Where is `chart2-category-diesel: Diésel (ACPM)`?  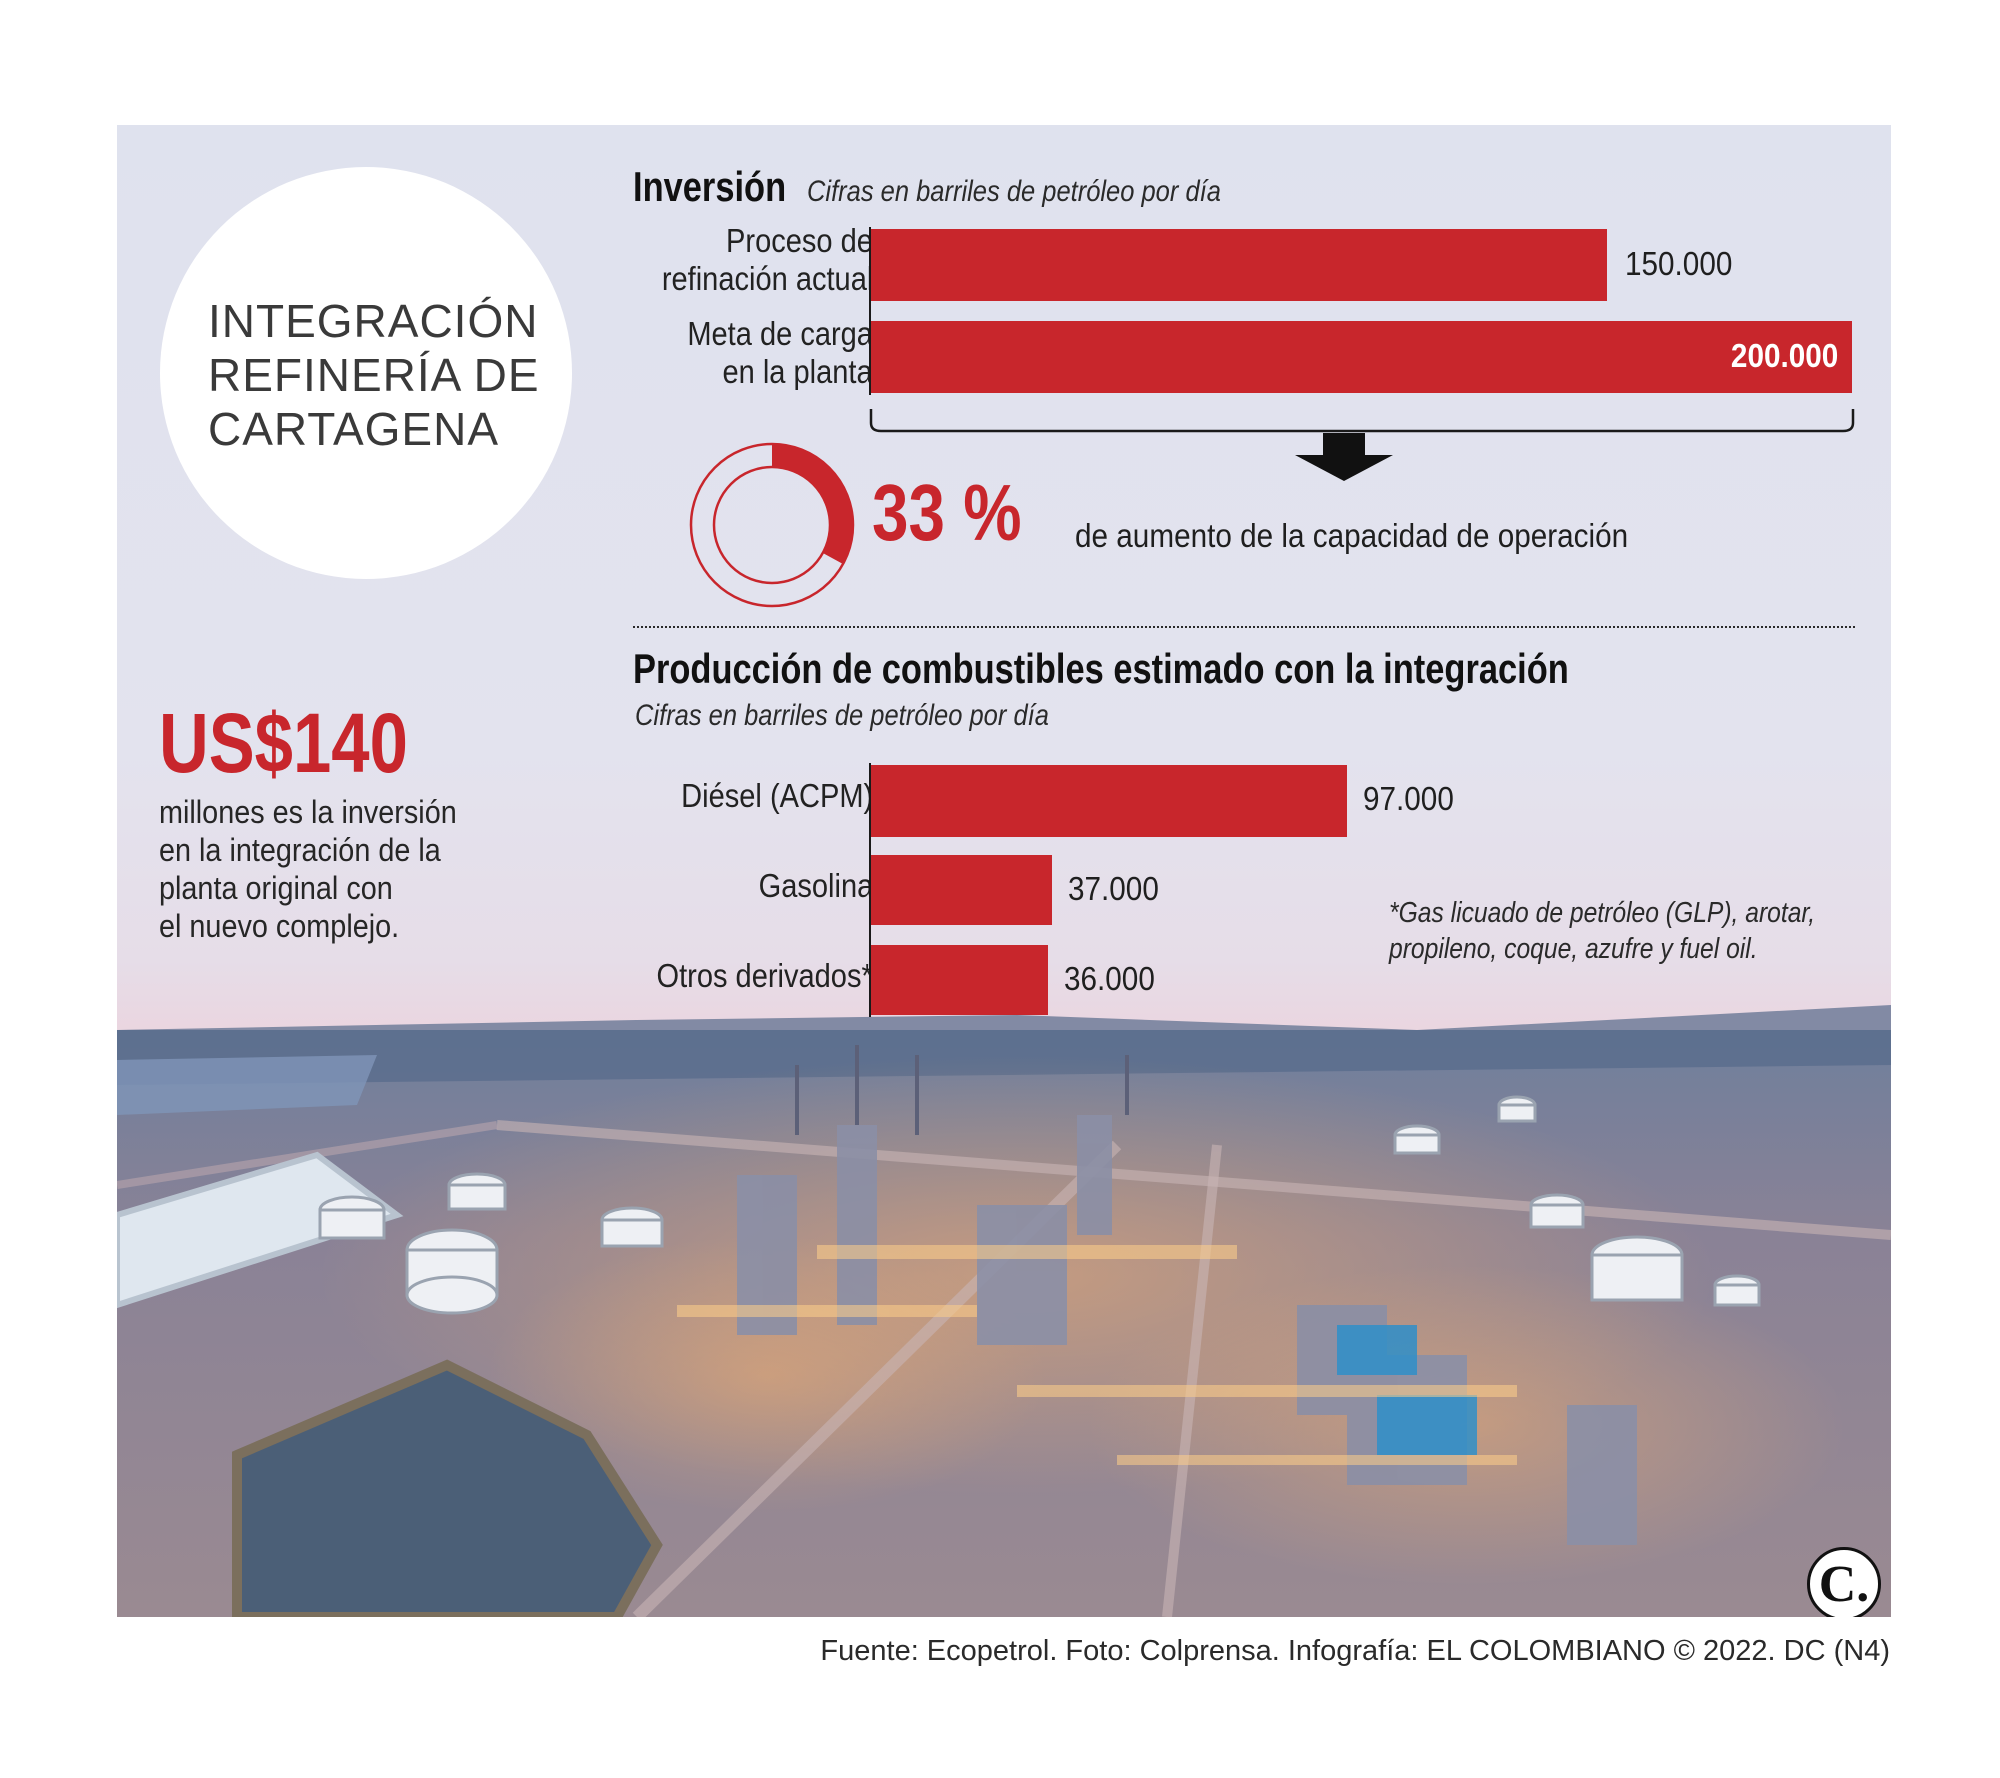
chart2-category-diesel: Diésel (ACPM) is located at coordinates (776, 795).